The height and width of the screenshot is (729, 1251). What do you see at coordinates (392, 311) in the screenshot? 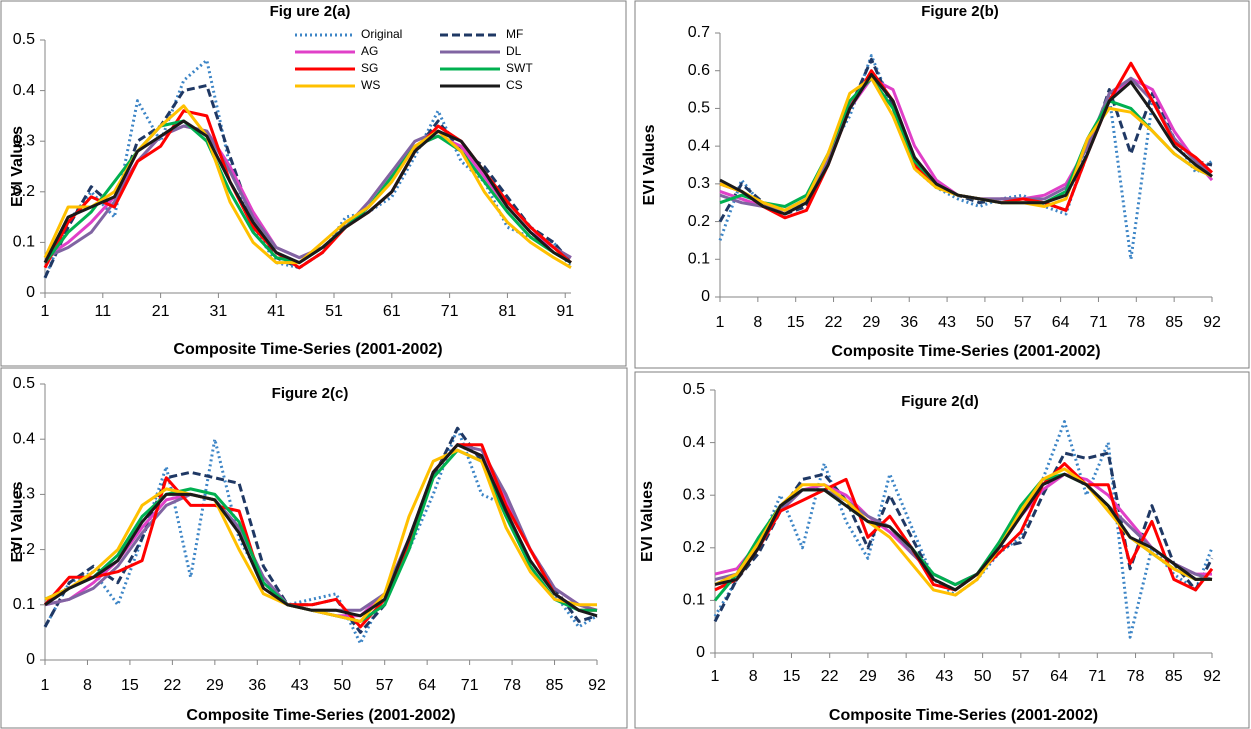
I see `x-tick-label: 61` at bounding box center [392, 311].